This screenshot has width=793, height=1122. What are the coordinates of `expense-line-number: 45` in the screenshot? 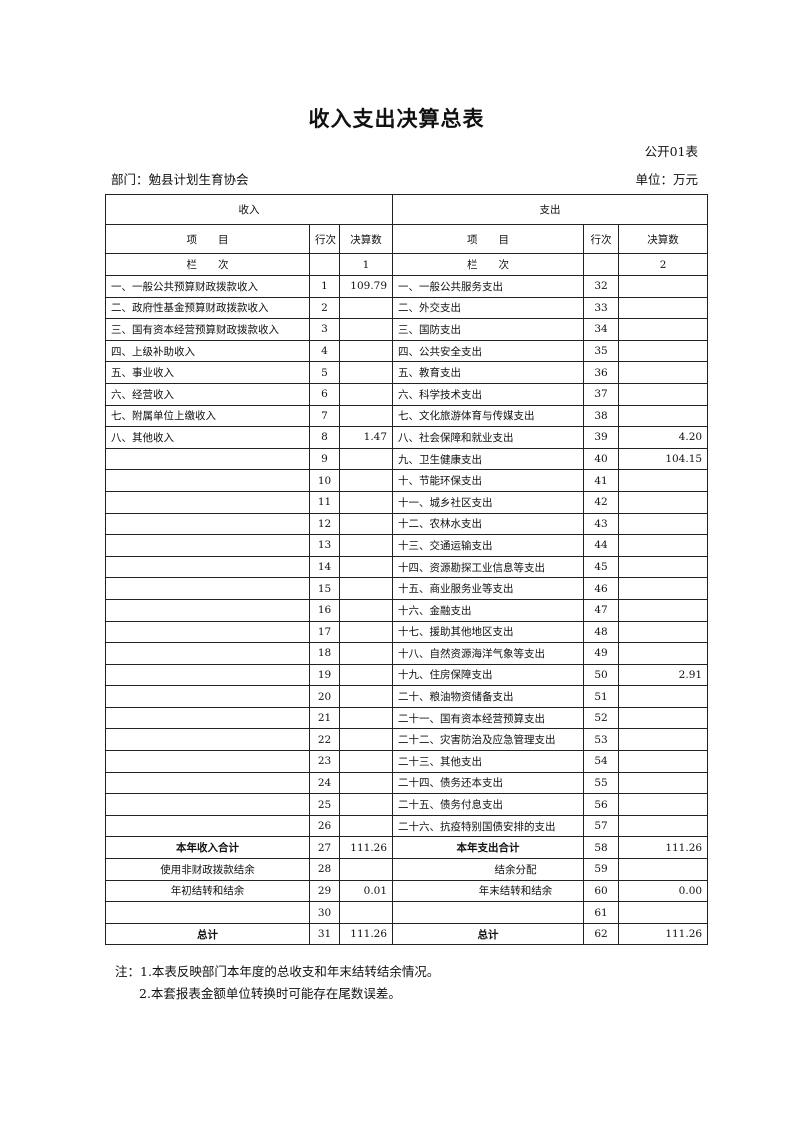 It's located at (601, 567).